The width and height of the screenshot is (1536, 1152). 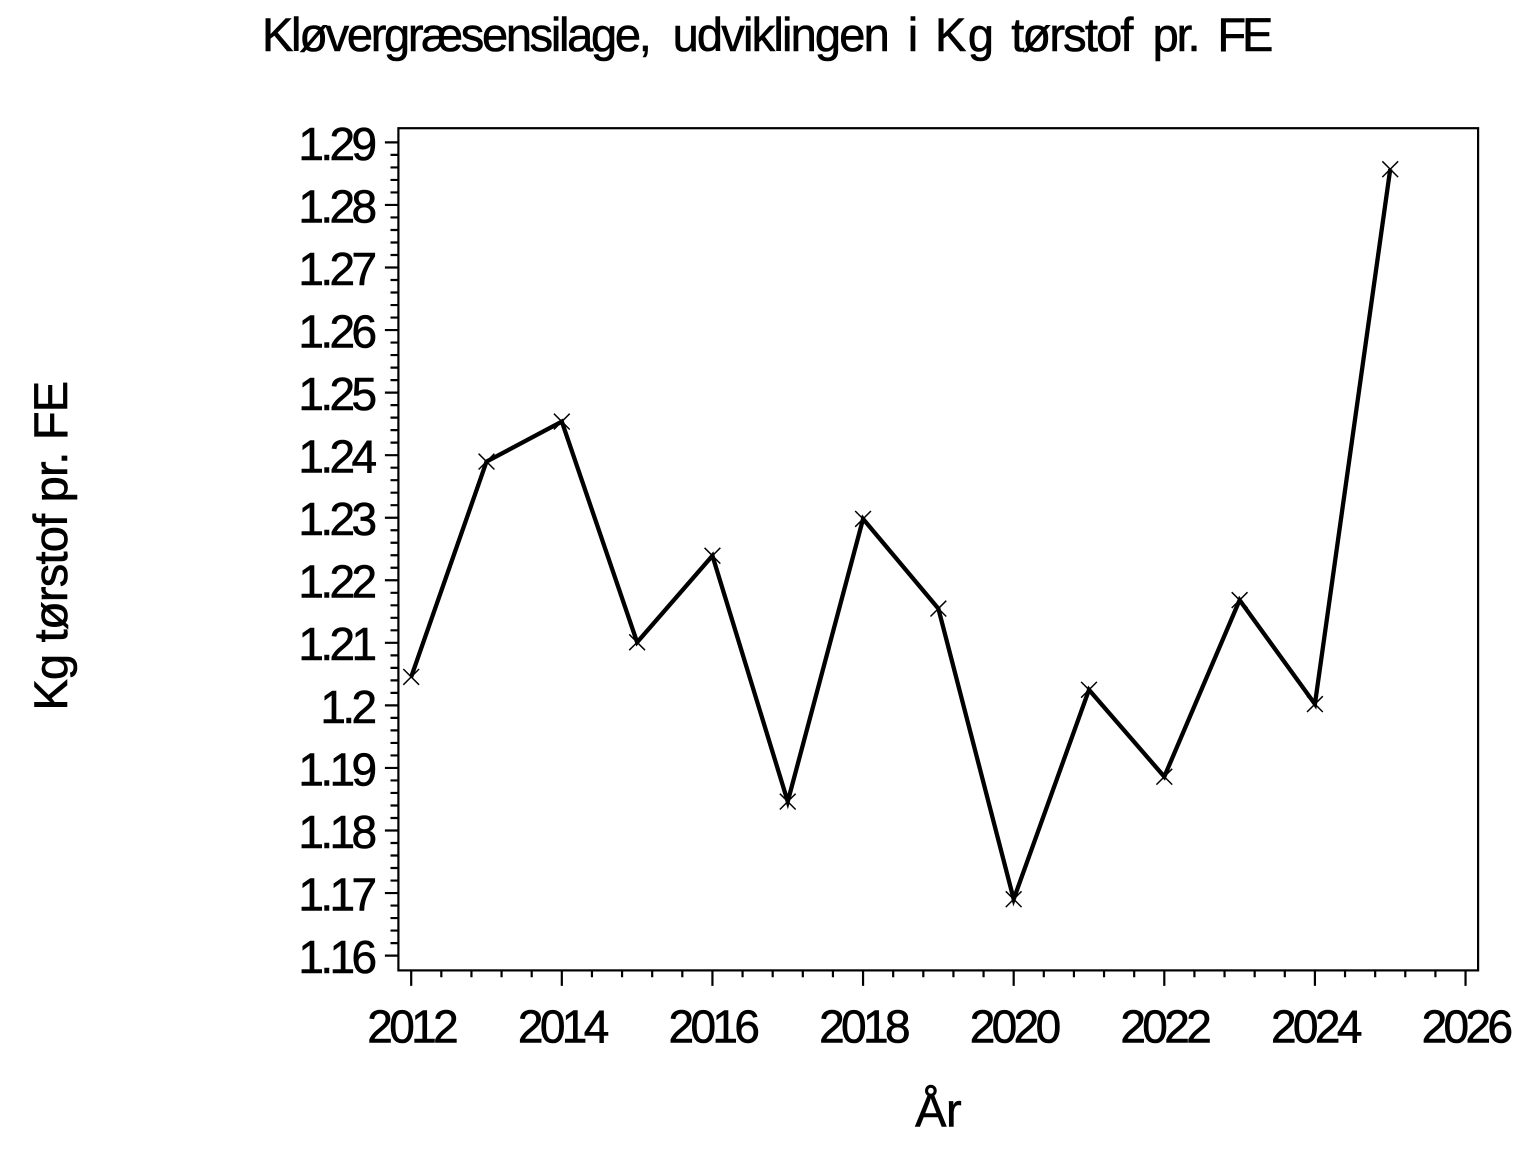 What do you see at coordinates (1176, 34) in the screenshot?
I see `svg-text: pr.` at bounding box center [1176, 34].